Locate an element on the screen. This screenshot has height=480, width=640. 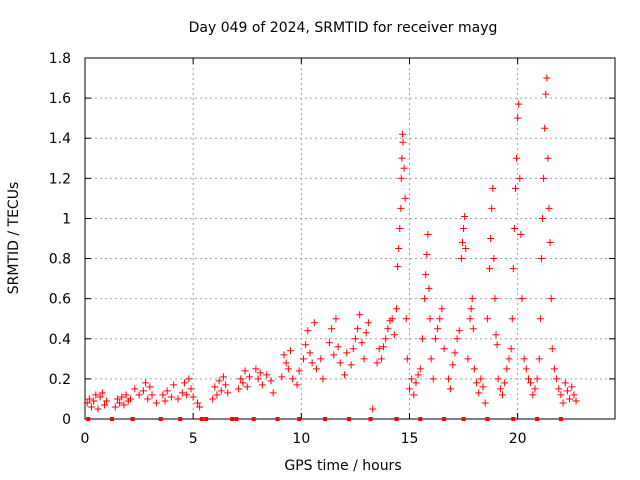
y-tick-label: 1.6 is located at coordinates (60, 99).